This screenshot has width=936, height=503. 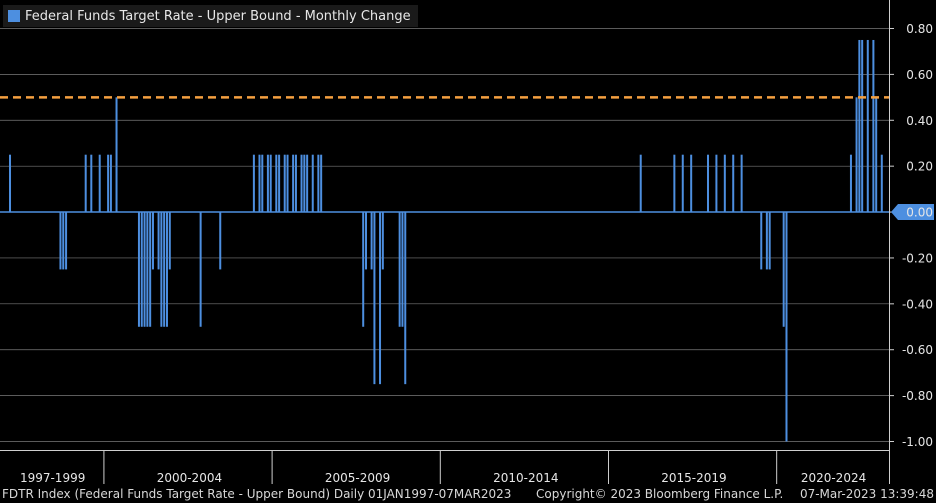 What do you see at coordinates (919, 167) in the screenshot?
I see `y-tick-label: 0.20` at bounding box center [919, 167].